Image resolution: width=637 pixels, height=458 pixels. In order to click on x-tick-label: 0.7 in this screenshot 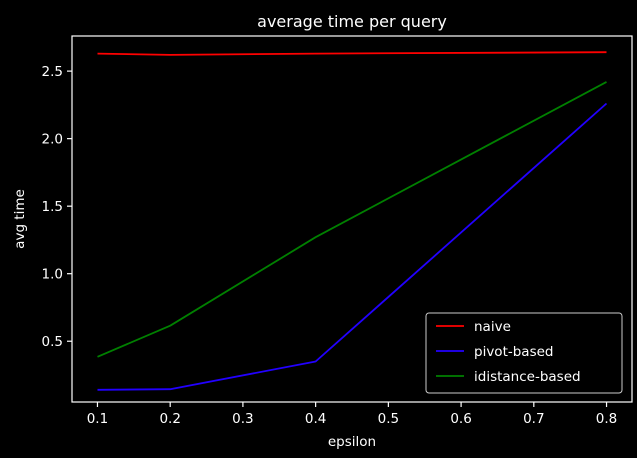, I will do `click(533, 419)`.